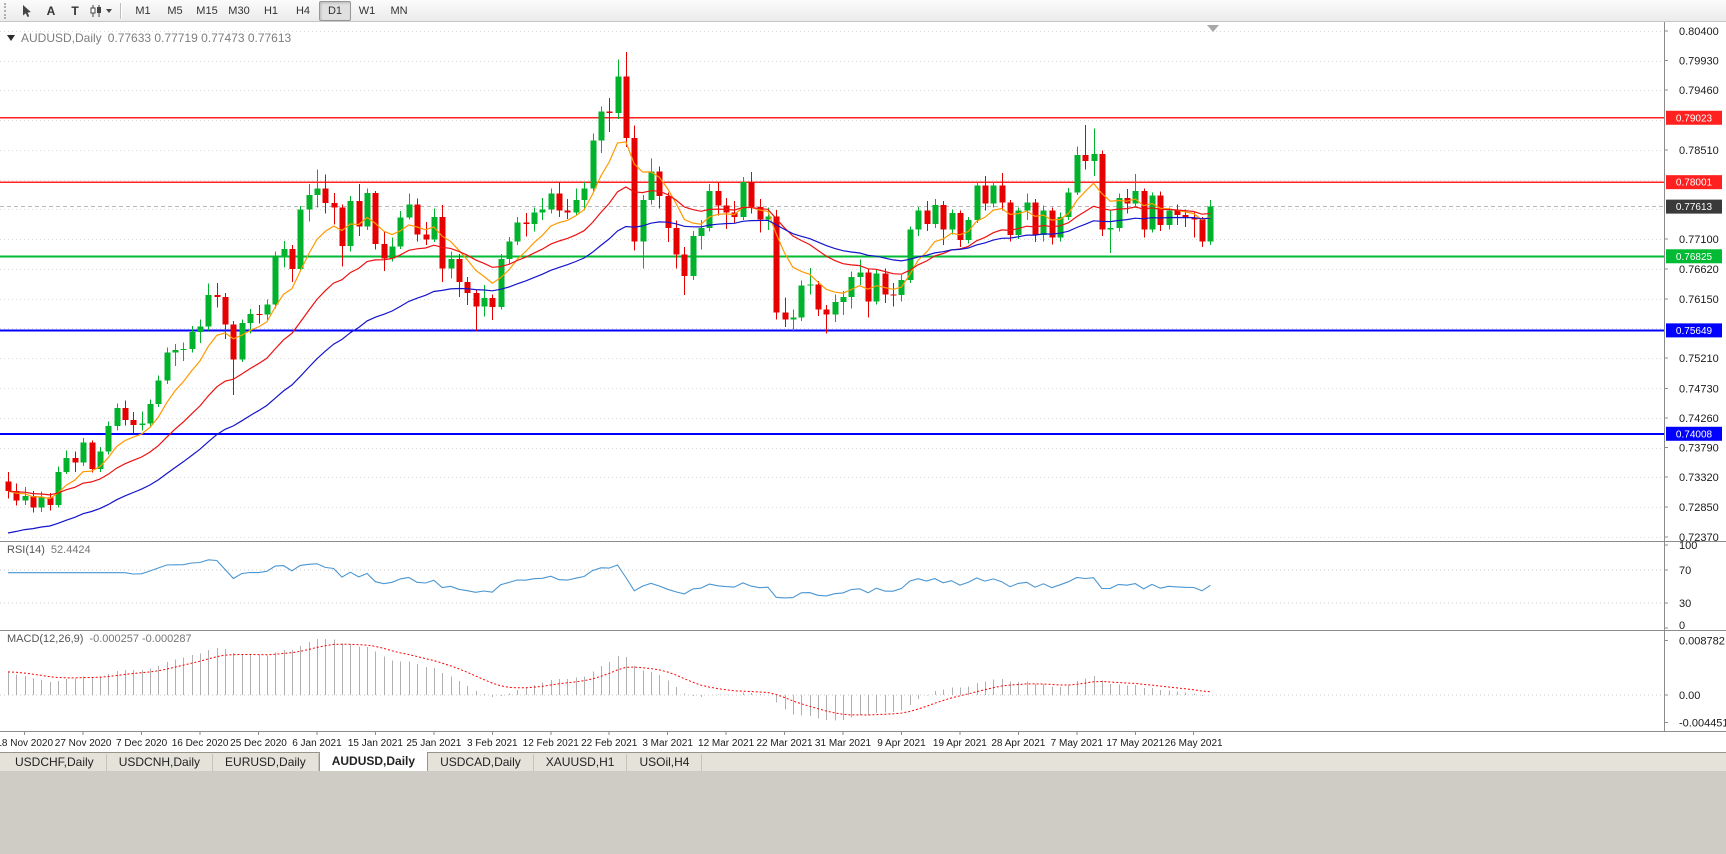  Describe the element at coordinates (960, 743) in the screenshot. I see `svg-text: 19 Apr 2021` at that location.